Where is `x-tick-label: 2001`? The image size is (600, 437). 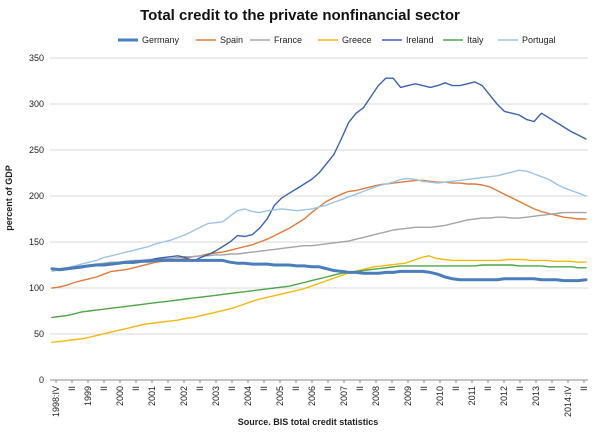
x-tick-label: 2001 is located at coordinates (152, 396).